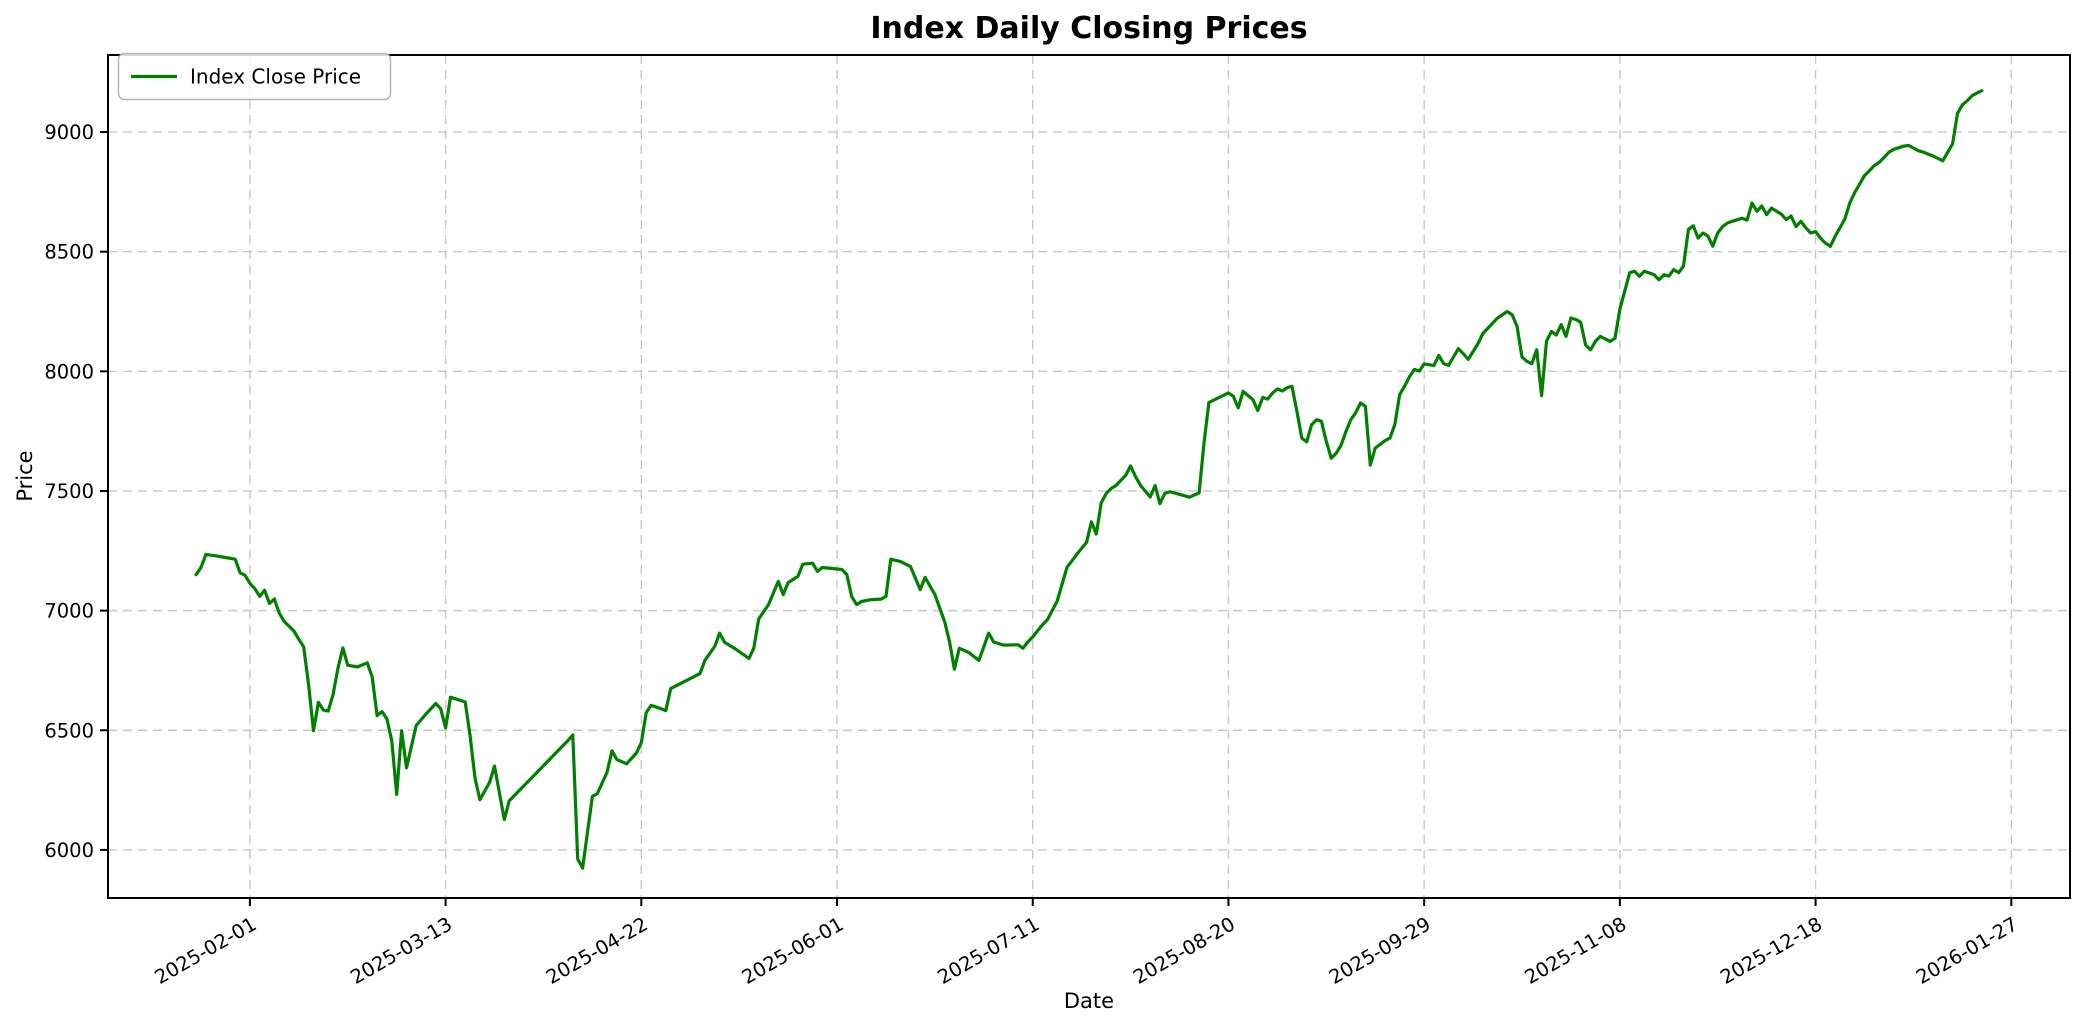 The height and width of the screenshot is (1035, 2084). Describe the element at coordinates (793, 950) in the screenshot. I see `x-tick-label: 2025-06-01` at that location.